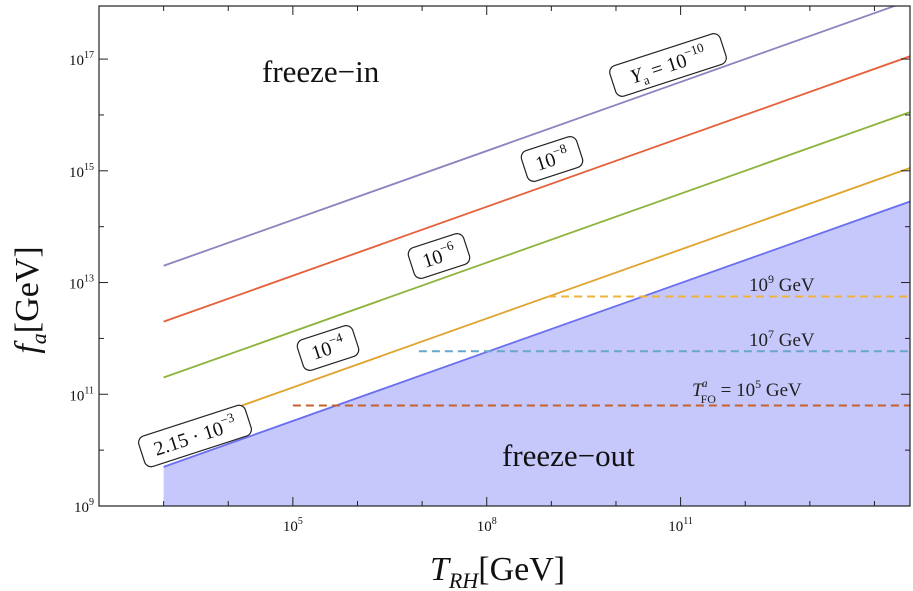  Describe the element at coordinates (668, 65) in the screenshot. I see `contour-label-ya-1e-10: Ya = 10−10` at that location.